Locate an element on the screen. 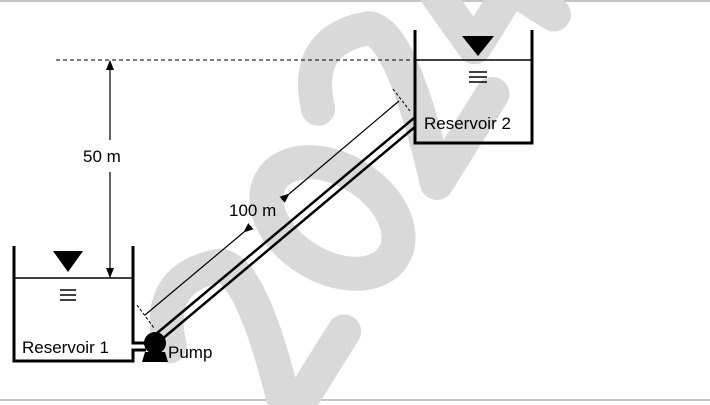  reservoir-1-water-symbol-icon is located at coordinates (68, 295).